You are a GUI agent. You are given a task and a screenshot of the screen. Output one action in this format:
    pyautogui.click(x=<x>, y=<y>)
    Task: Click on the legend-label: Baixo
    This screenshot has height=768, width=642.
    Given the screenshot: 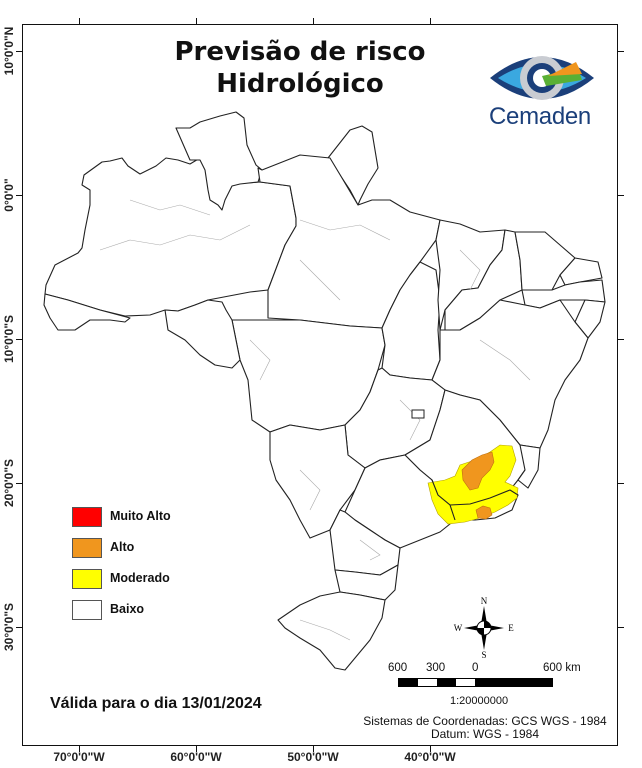 What is the action you would take?
    pyautogui.click(x=127, y=609)
    